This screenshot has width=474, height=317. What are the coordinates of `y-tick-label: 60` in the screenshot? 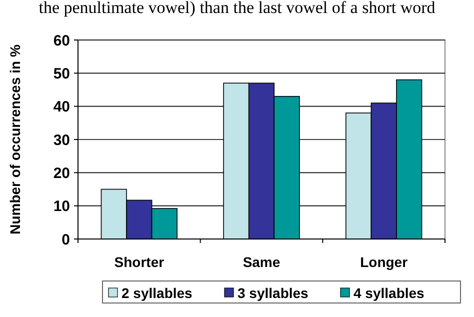 It's located at (61, 41).